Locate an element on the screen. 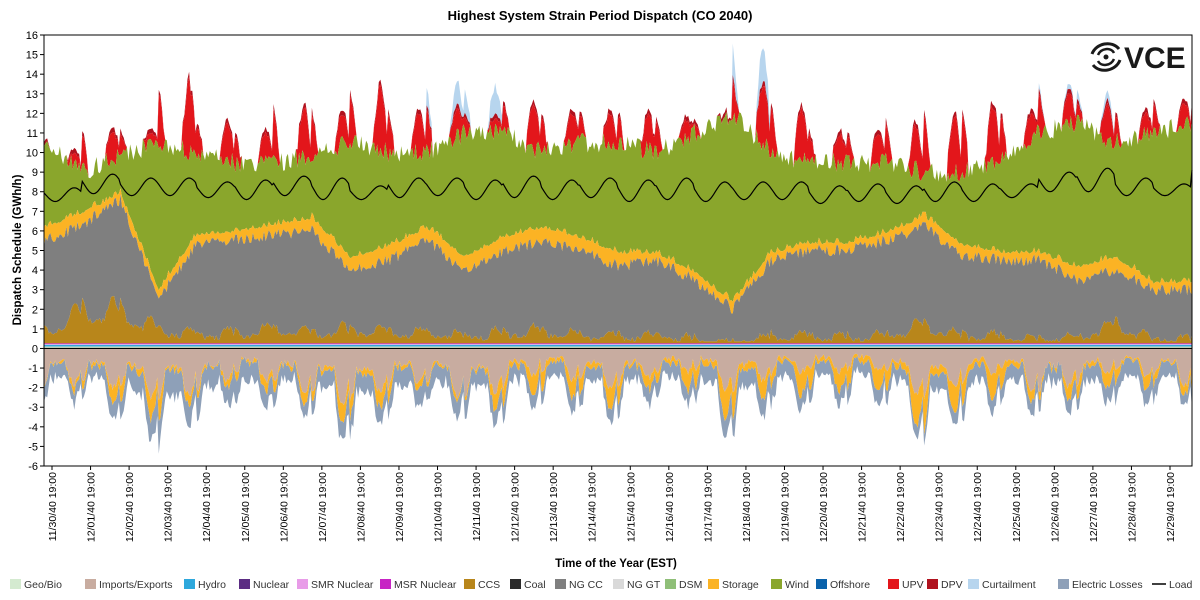 The image size is (1200, 600). series-line-load is located at coordinates (618, 186).